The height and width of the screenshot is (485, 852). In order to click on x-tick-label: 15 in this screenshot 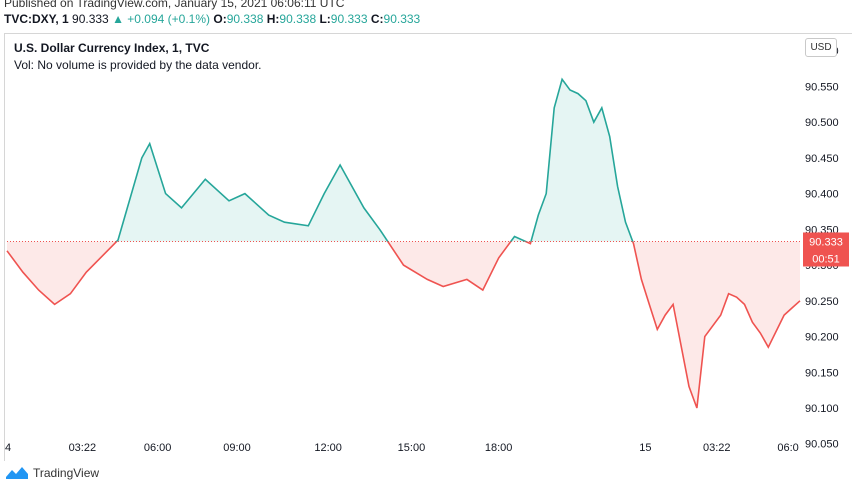, I will do `click(645, 448)`.